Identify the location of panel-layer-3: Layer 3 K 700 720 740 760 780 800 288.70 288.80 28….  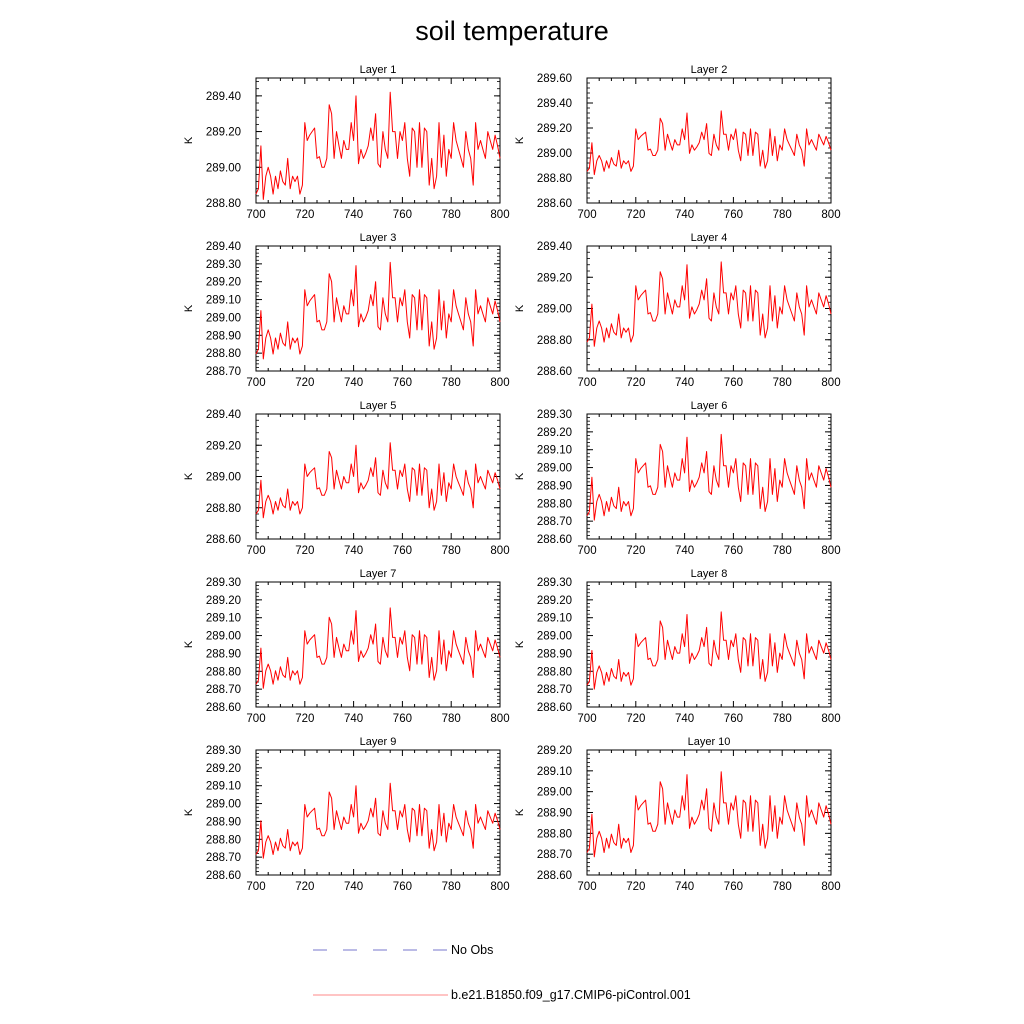
(346, 310).